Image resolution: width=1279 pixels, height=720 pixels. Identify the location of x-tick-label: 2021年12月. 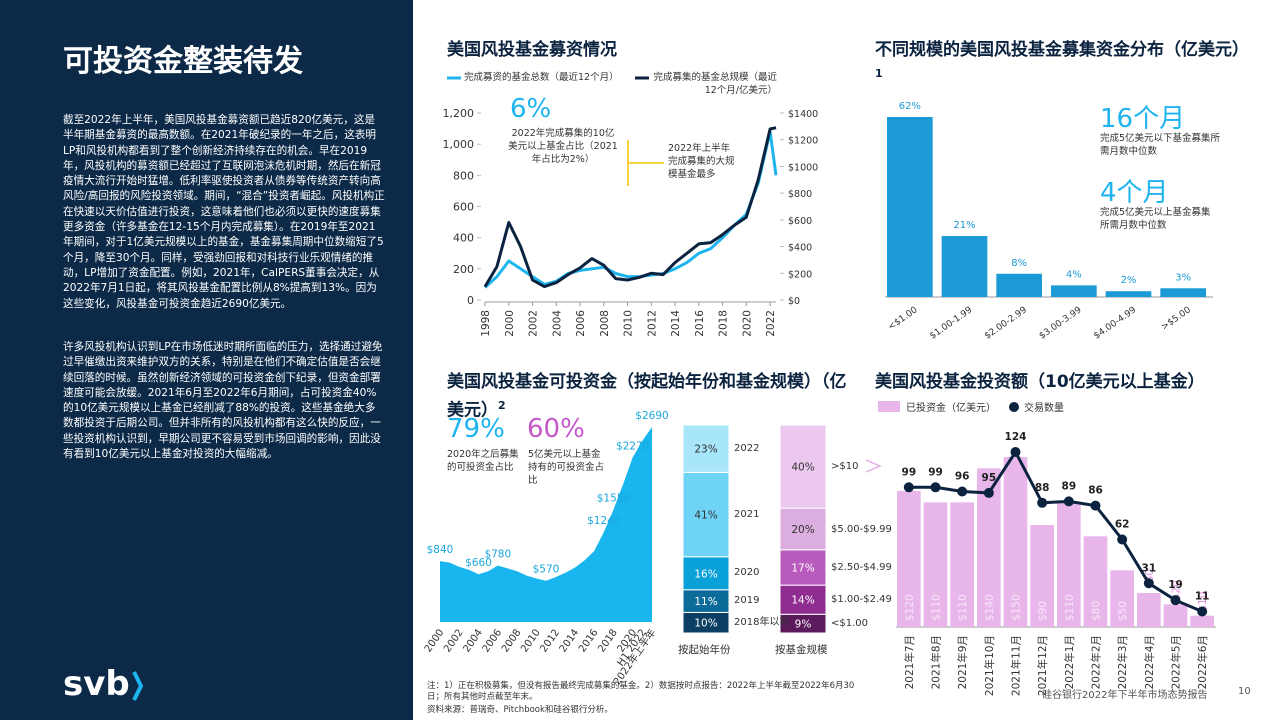
(1042, 665).